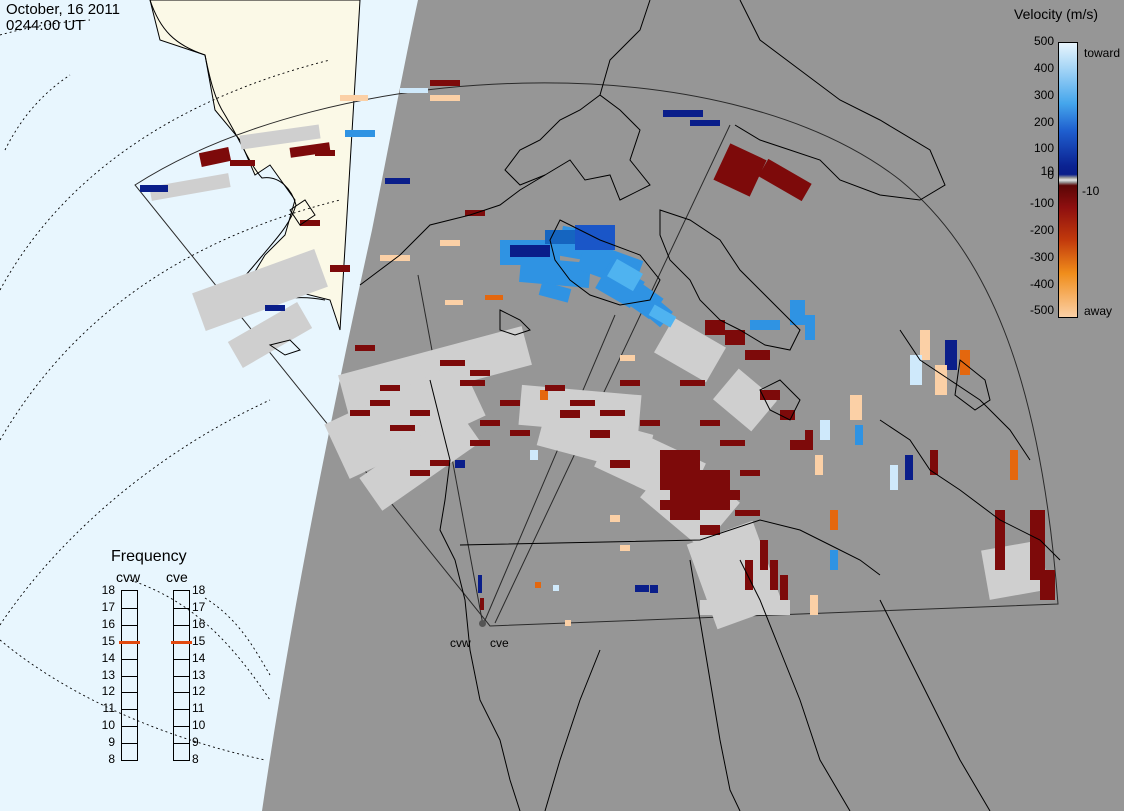 The width and height of the screenshot is (1124, 811). What do you see at coordinates (45, 25) in the screenshot?
I see `time-label: 0244:00 UT` at bounding box center [45, 25].